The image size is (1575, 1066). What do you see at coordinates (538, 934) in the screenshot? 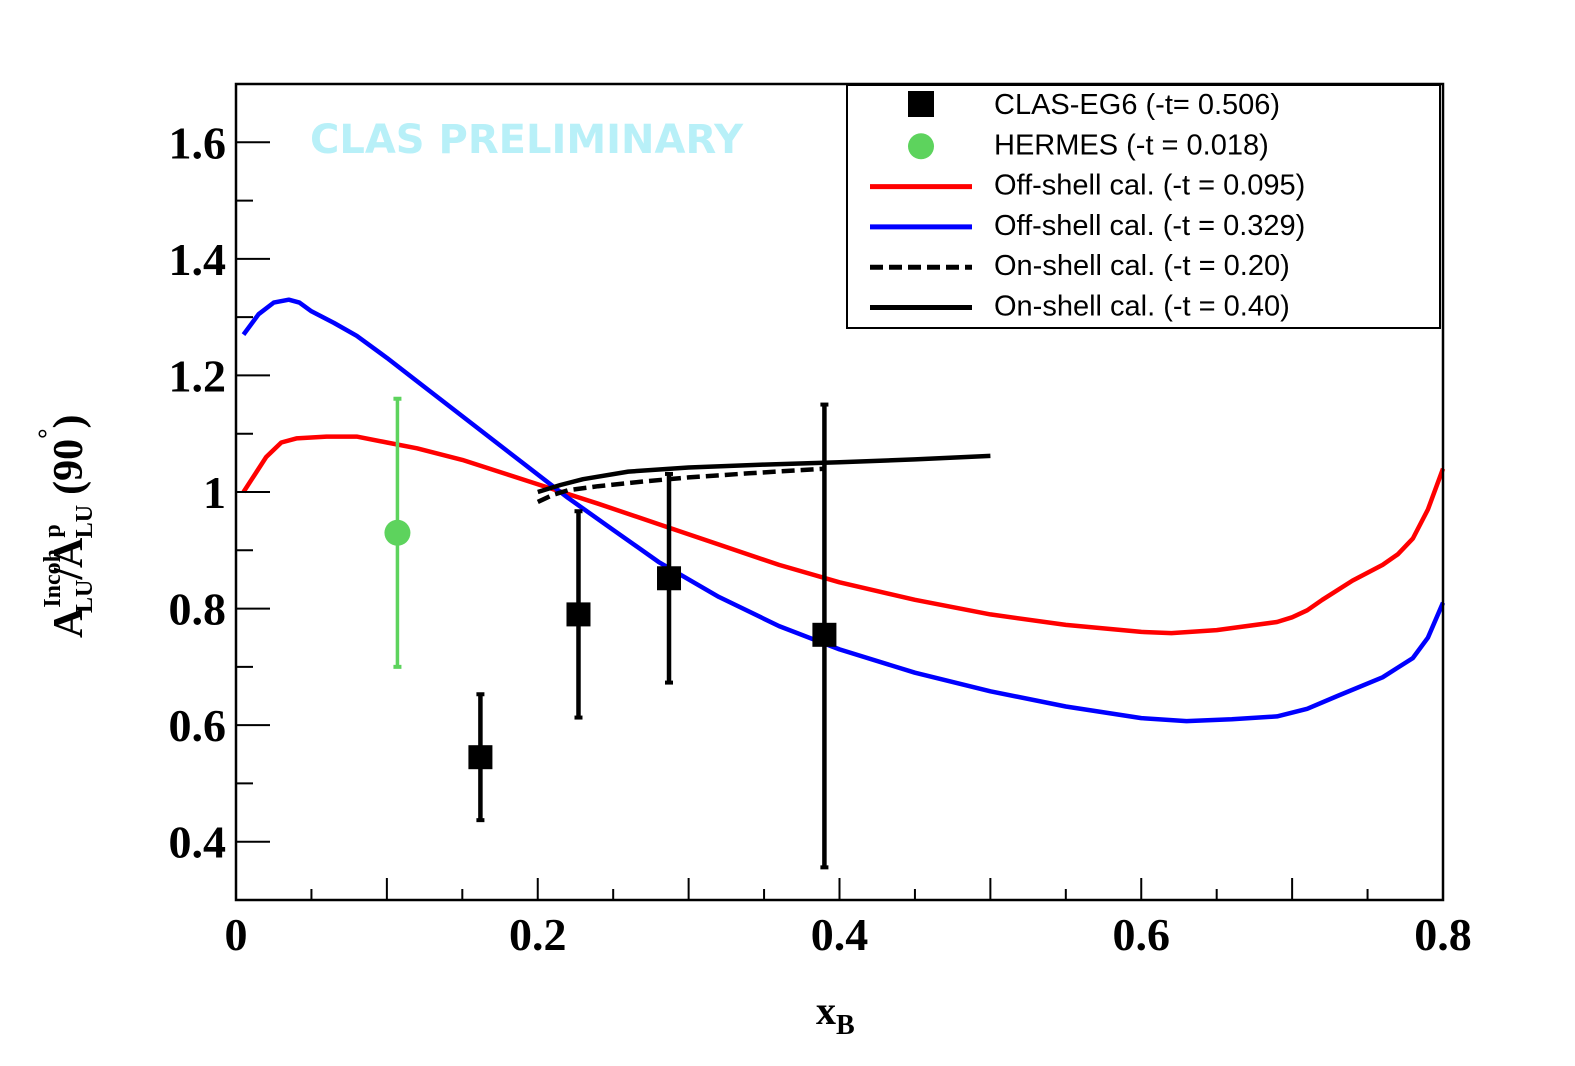
I see `x-tick-label: 0.2` at bounding box center [538, 934].